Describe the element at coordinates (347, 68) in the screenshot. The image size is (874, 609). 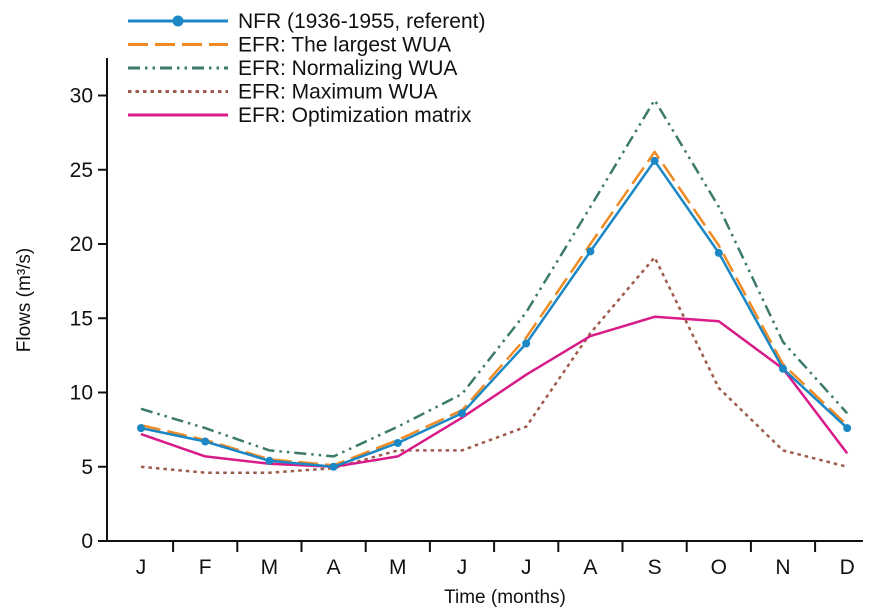
I see `legend-label: EFR: Normalizing WUA` at that location.